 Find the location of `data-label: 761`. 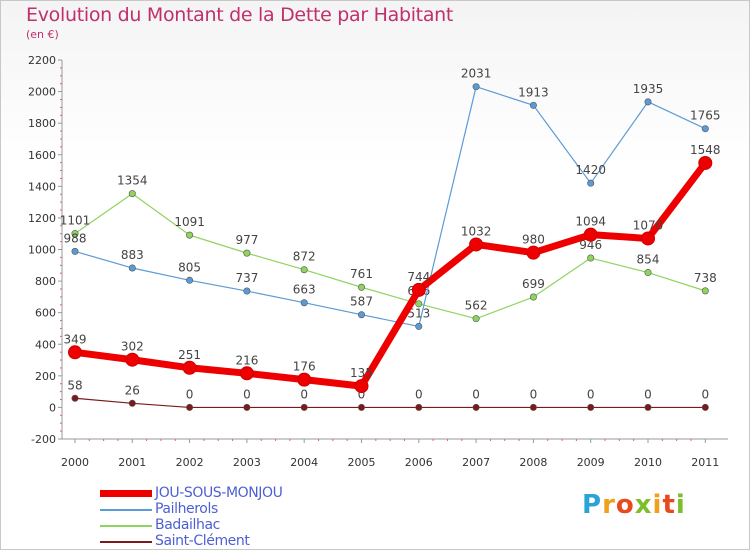

data-label: 761 is located at coordinates (361, 274).